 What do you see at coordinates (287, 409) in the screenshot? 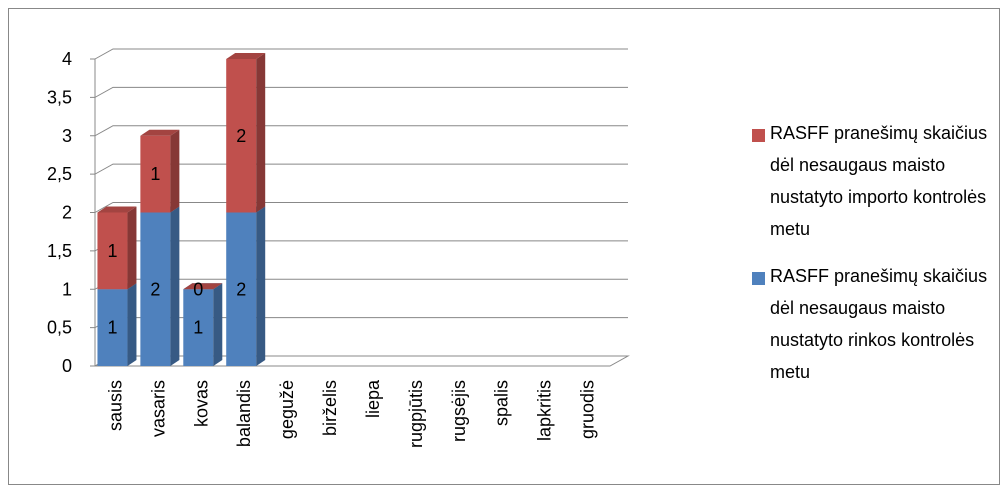
I see `x-tick-label: gegužė` at bounding box center [287, 409].